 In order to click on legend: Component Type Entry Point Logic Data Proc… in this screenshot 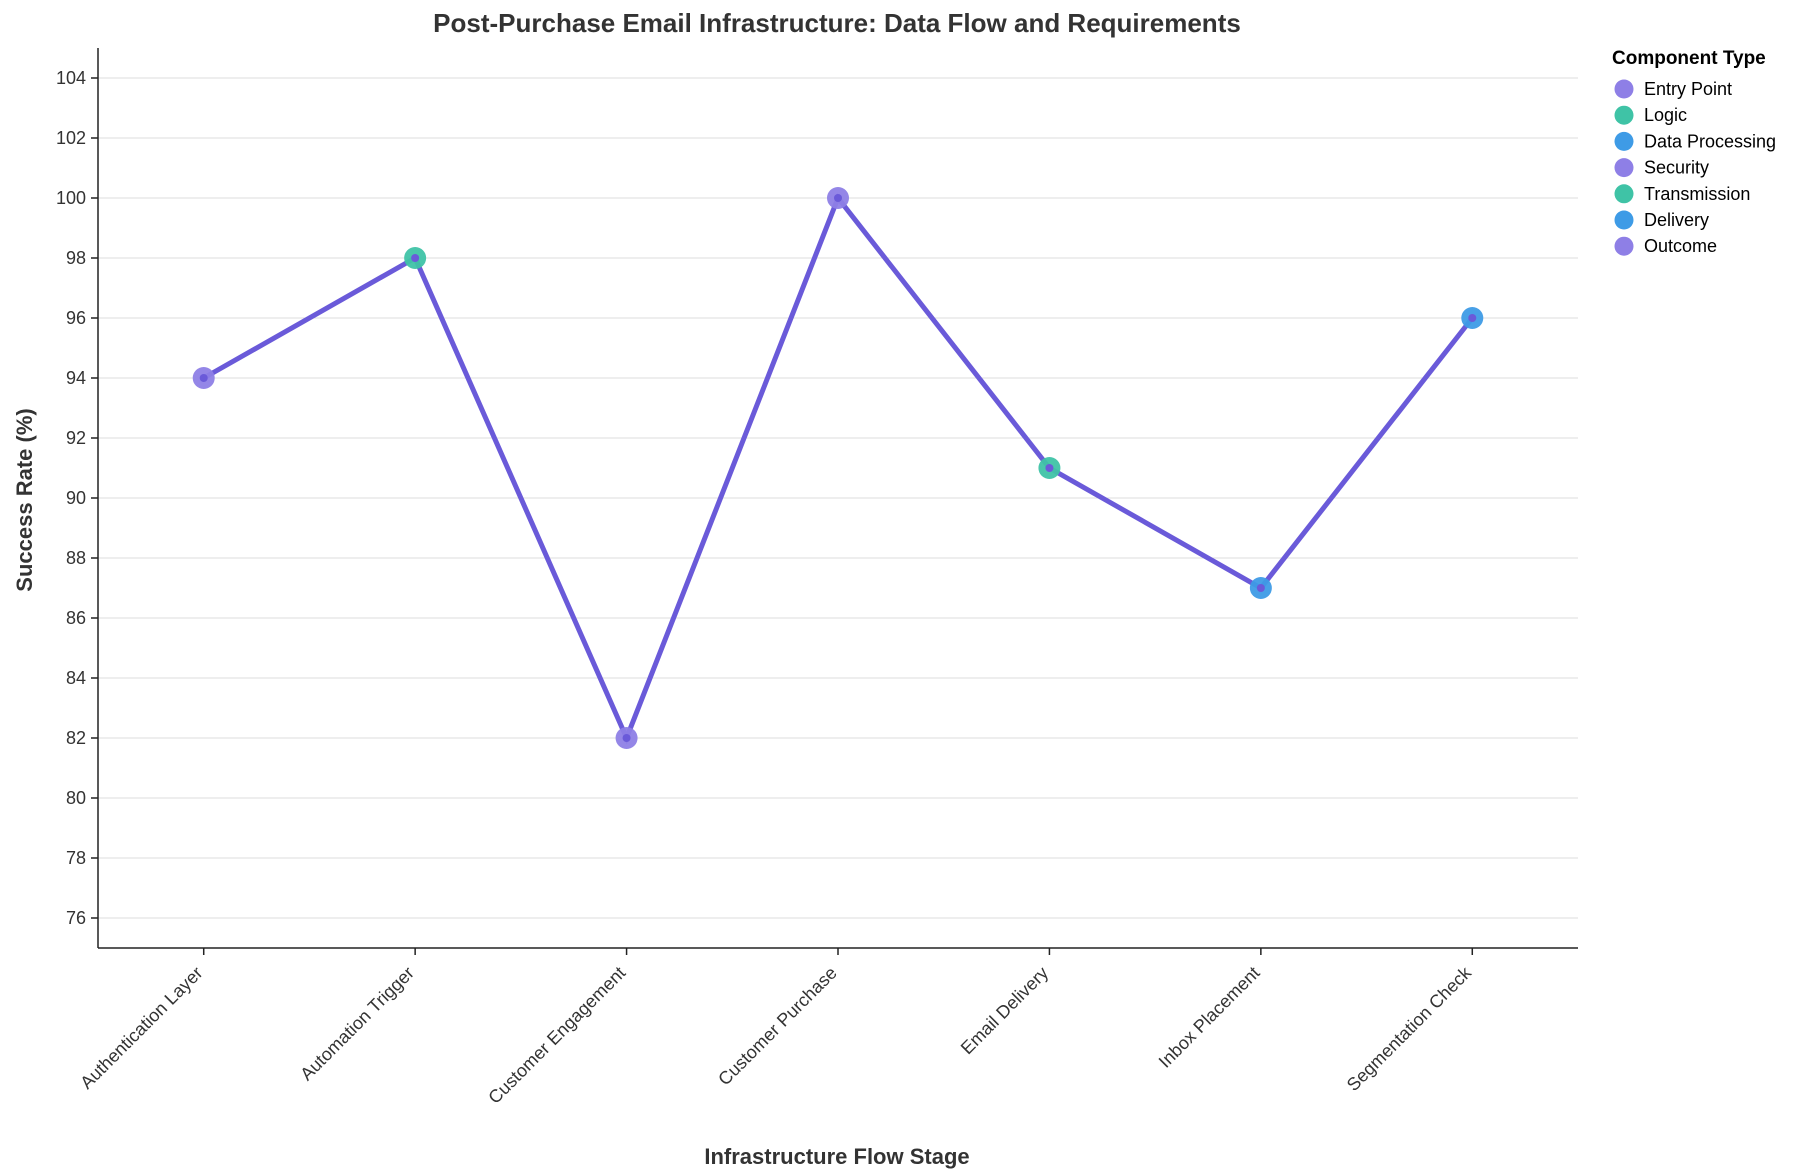, I will do `click(1694, 152)`.